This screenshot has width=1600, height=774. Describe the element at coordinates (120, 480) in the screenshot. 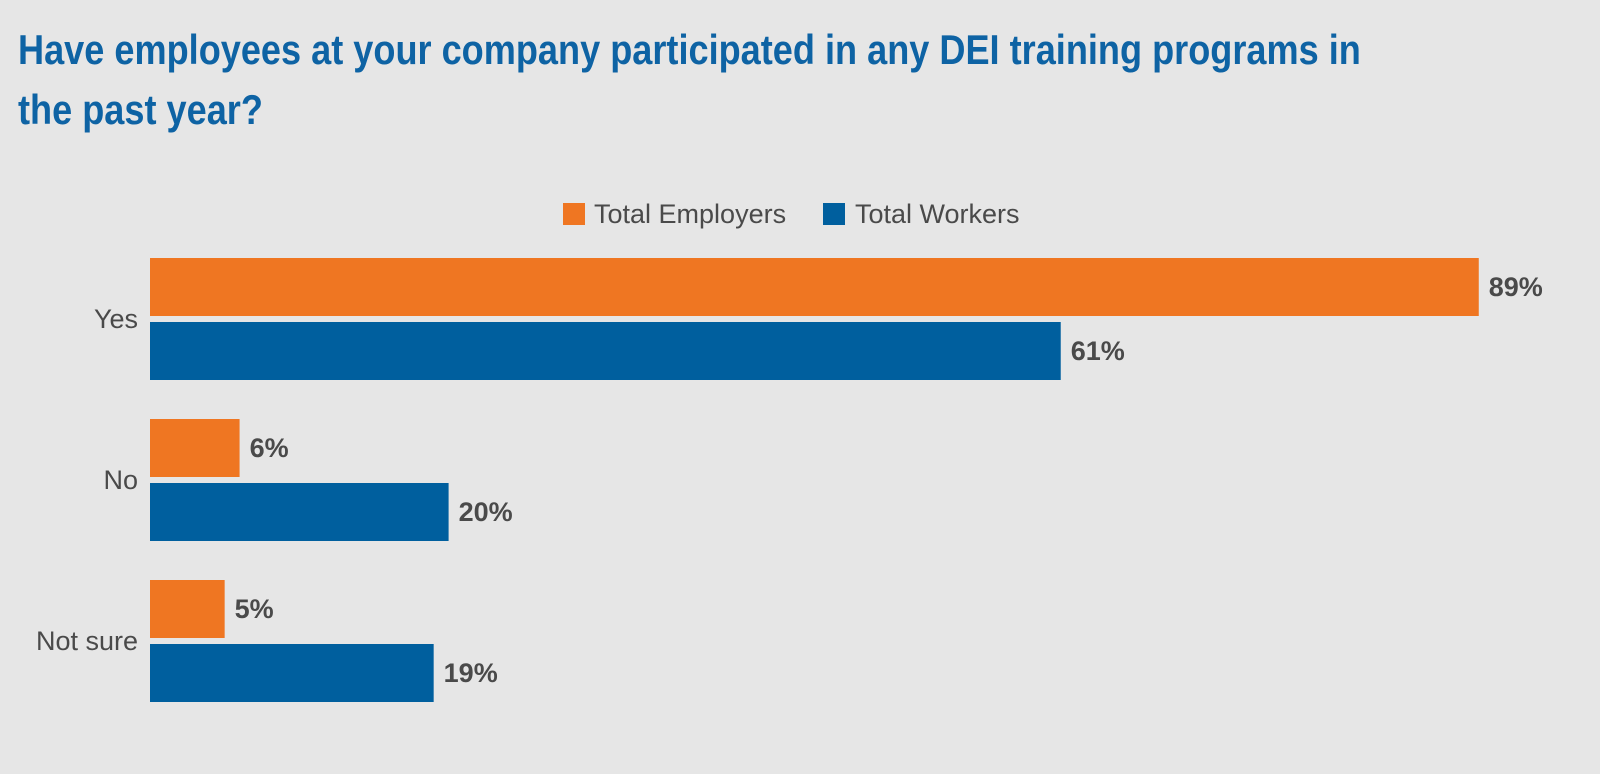

I see `category-label: No` at that location.